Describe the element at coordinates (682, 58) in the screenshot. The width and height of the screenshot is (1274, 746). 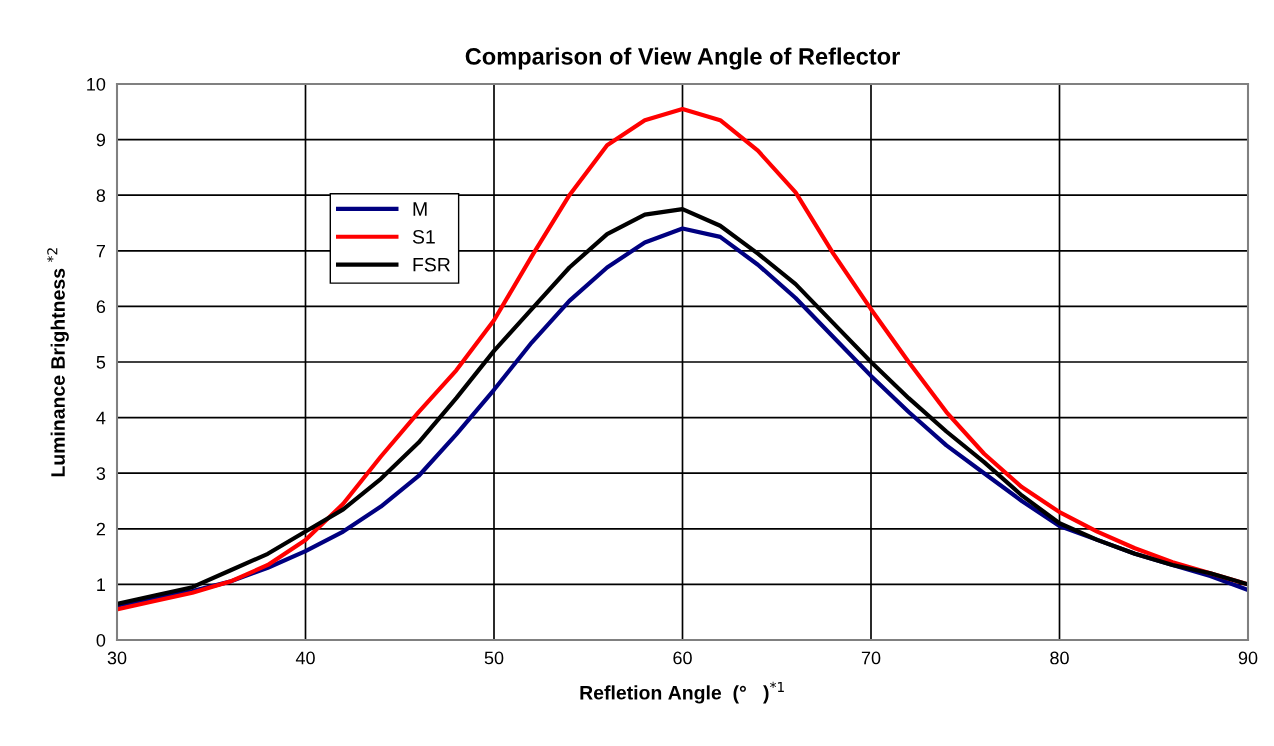
I see `chart-title: Comparison of View Angle of Reflector` at that location.